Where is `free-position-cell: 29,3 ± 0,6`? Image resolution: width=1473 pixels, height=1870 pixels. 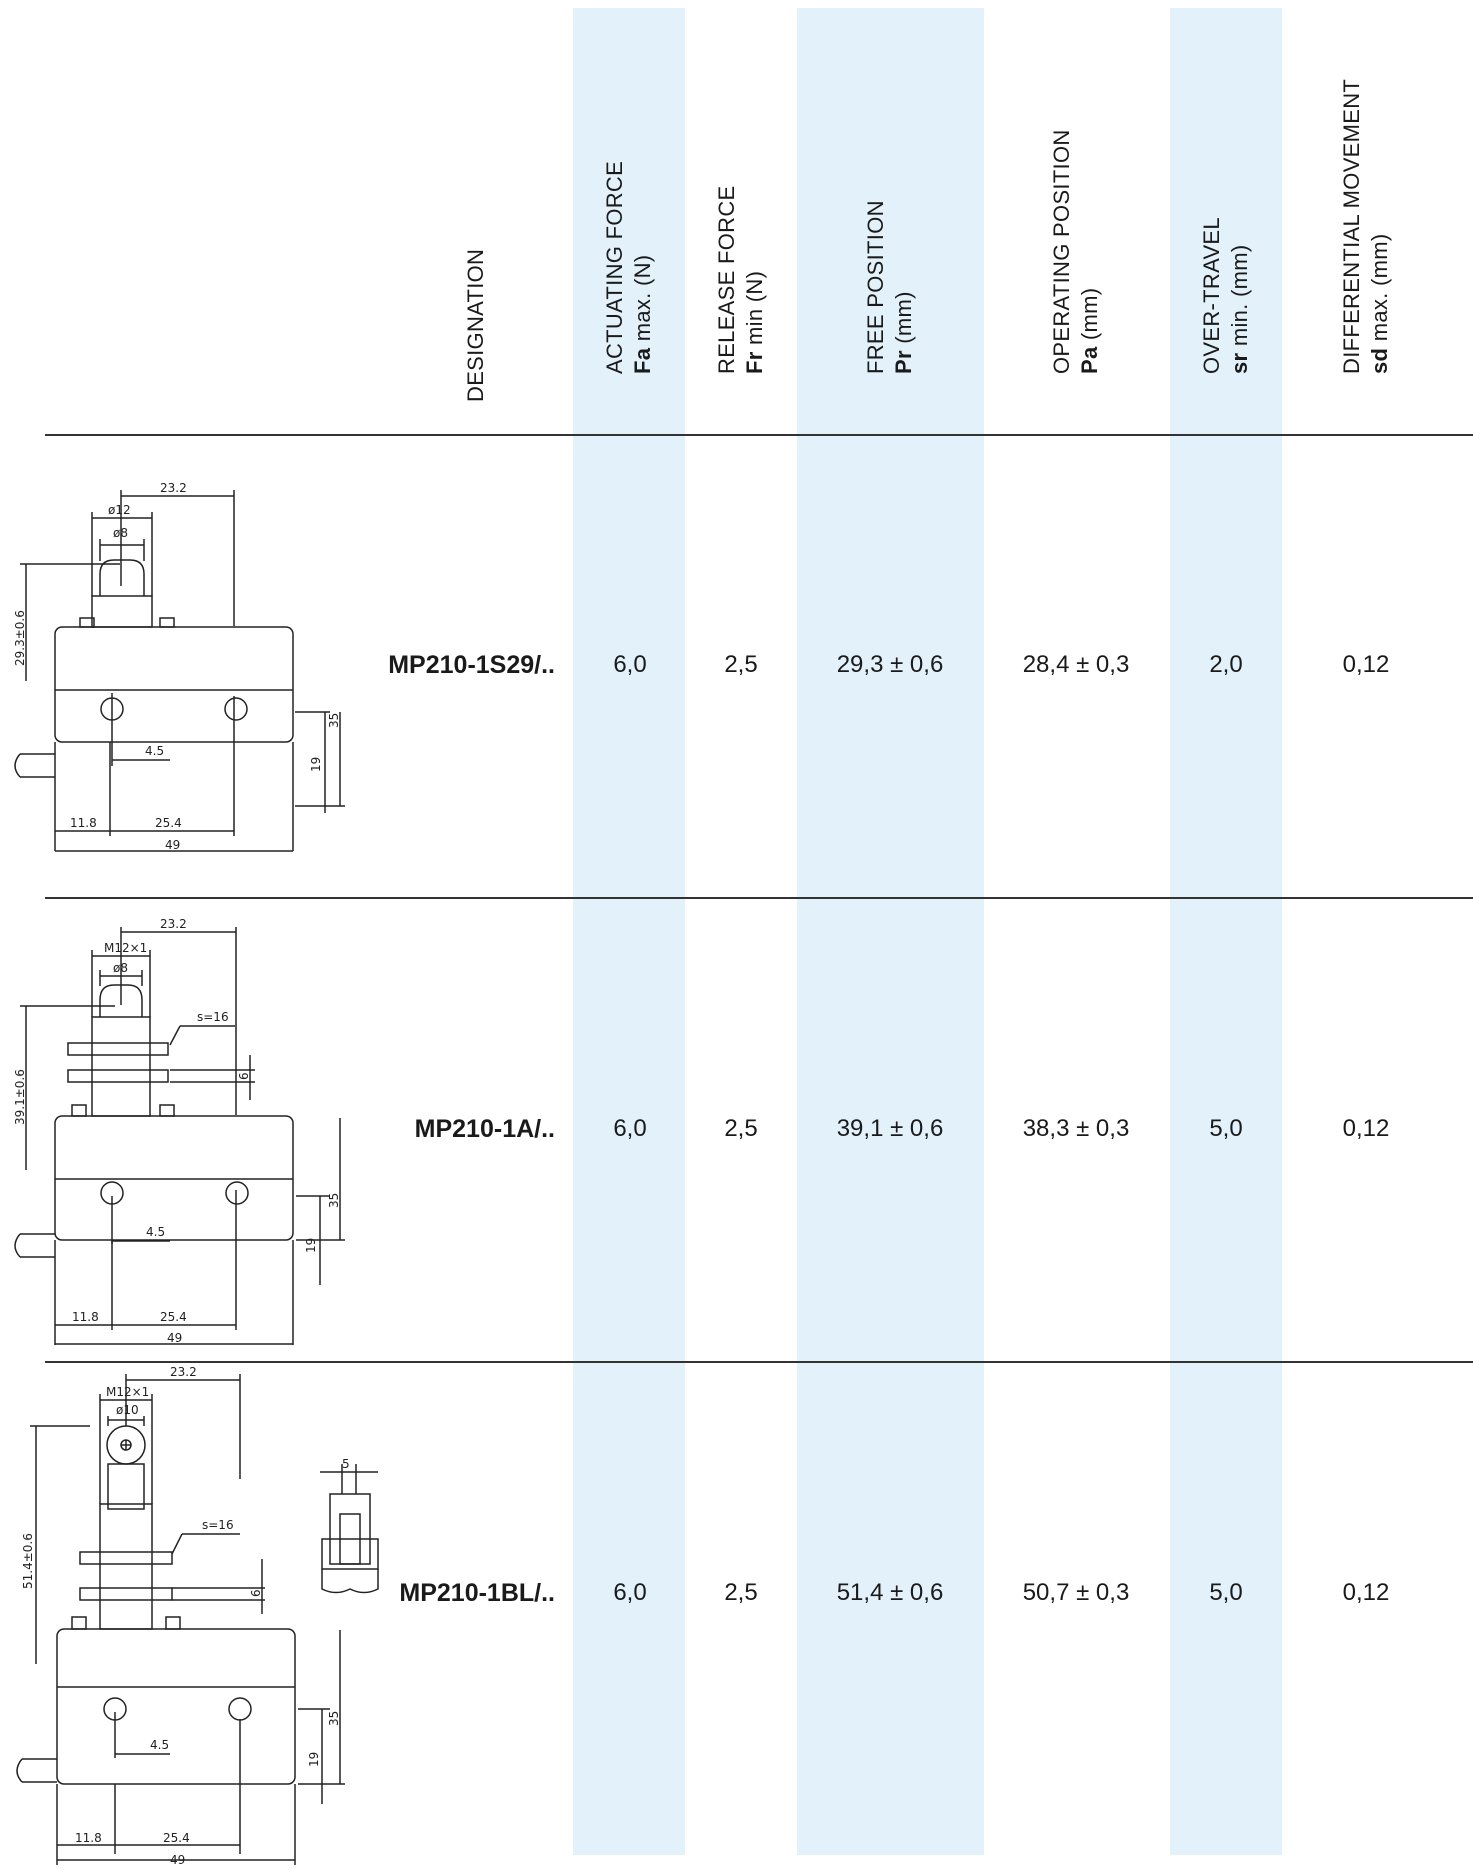 free-position-cell: 29,3 ± 0,6 is located at coordinates (890, 664).